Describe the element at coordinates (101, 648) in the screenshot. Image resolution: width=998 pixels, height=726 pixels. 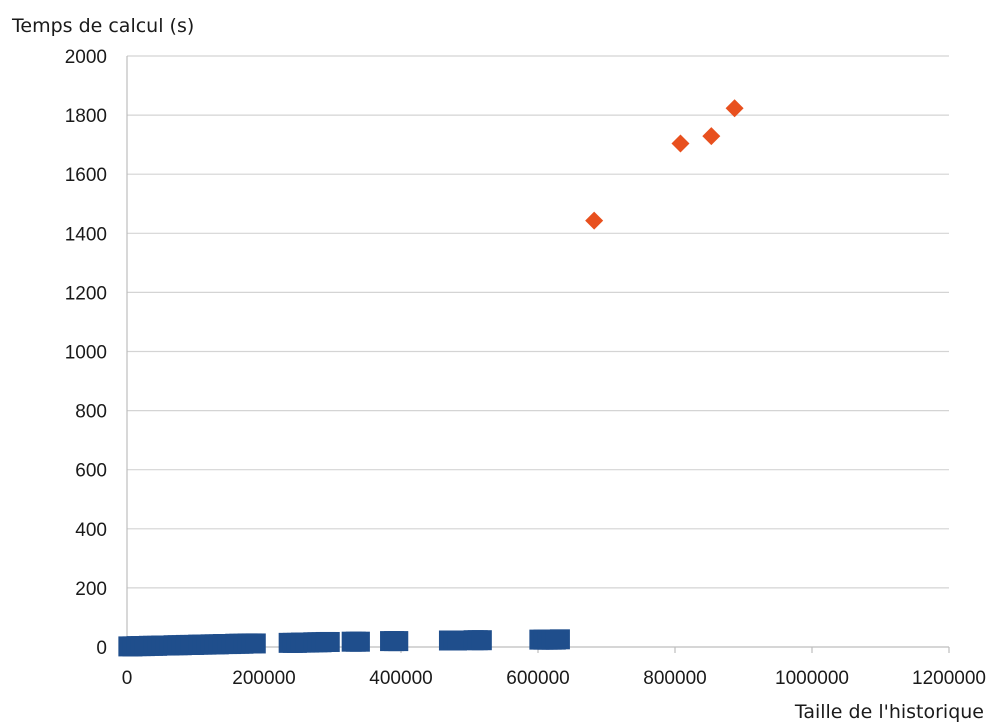
I see `y-tick-label: 0` at that location.